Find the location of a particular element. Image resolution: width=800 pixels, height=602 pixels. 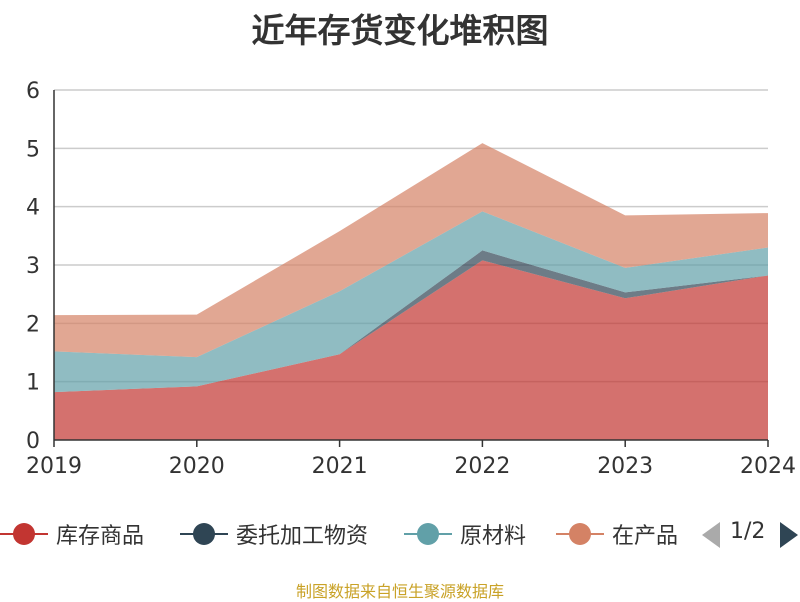

y-tick-label: 3 is located at coordinates (33, 266).